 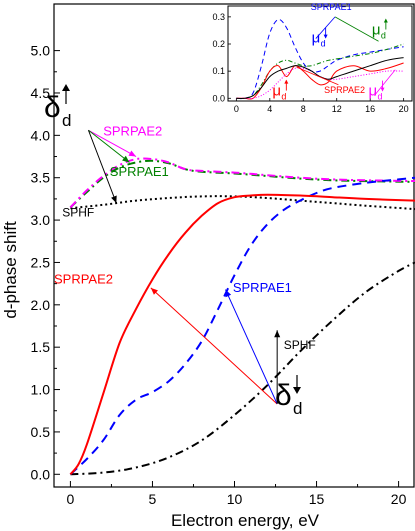 I want to click on pointer-sphf-up, so click(x=102, y=167).